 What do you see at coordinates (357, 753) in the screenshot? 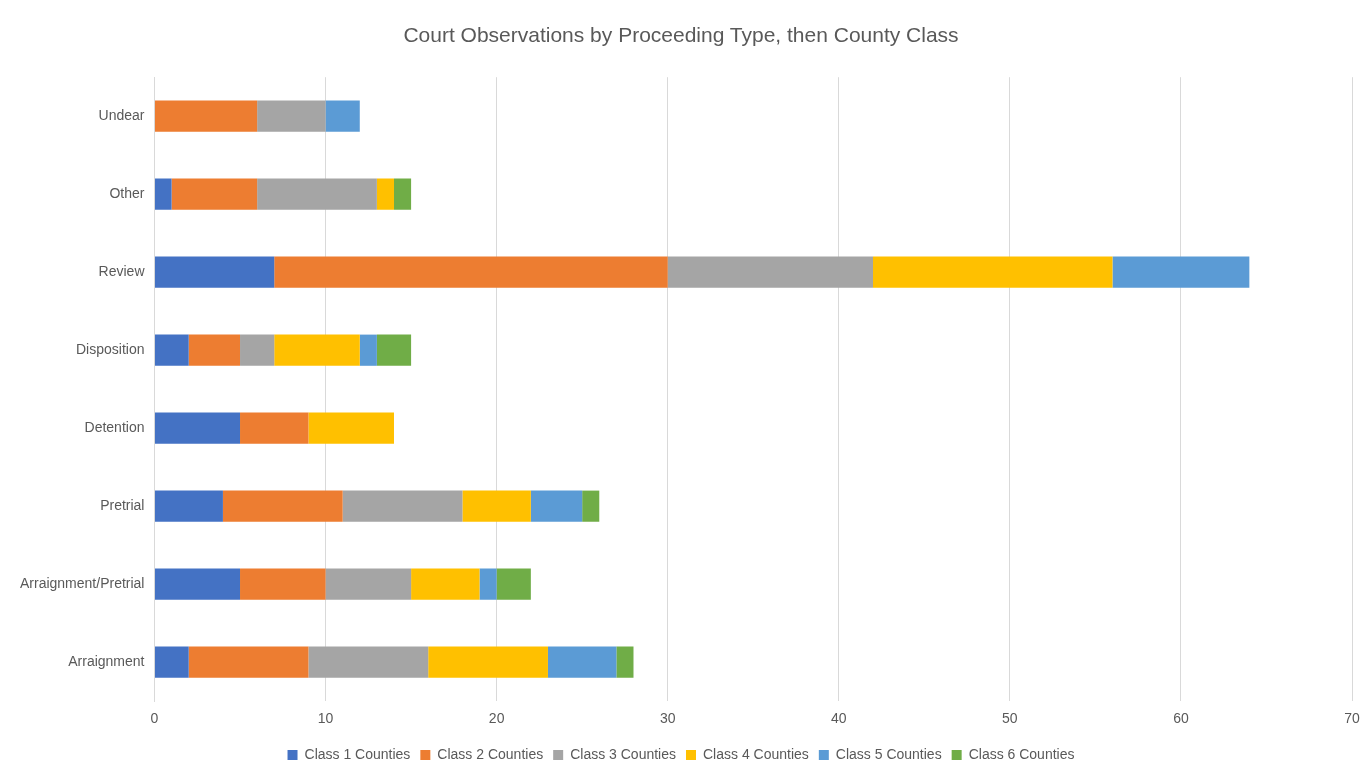
I see `legend-label: Class 1 Counties` at bounding box center [357, 753].